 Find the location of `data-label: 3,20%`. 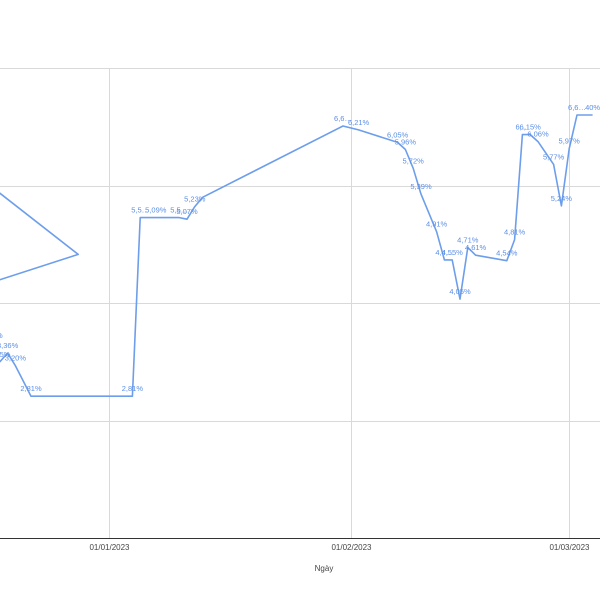

data-label: 3,20% is located at coordinates (16, 358).